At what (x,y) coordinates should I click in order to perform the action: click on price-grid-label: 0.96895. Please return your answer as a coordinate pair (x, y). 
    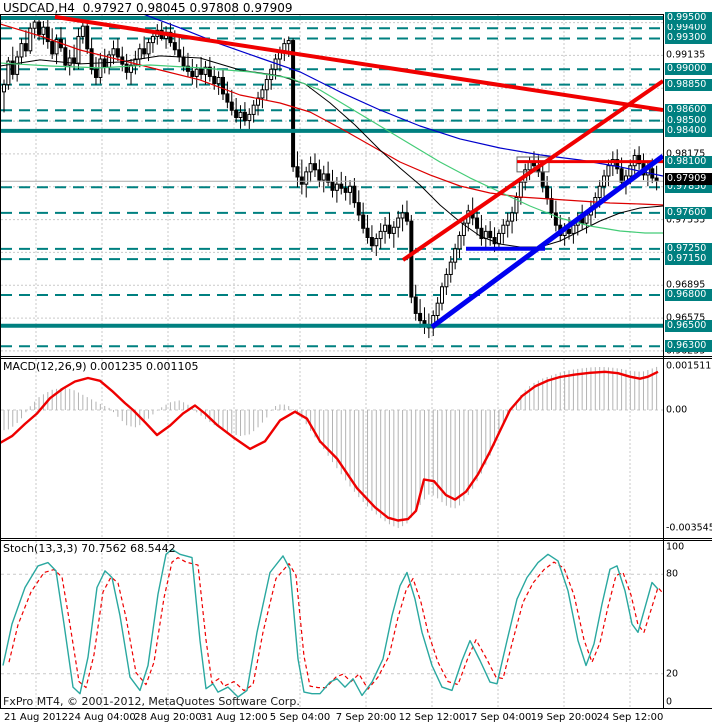
    Looking at the image, I should click on (686, 285).